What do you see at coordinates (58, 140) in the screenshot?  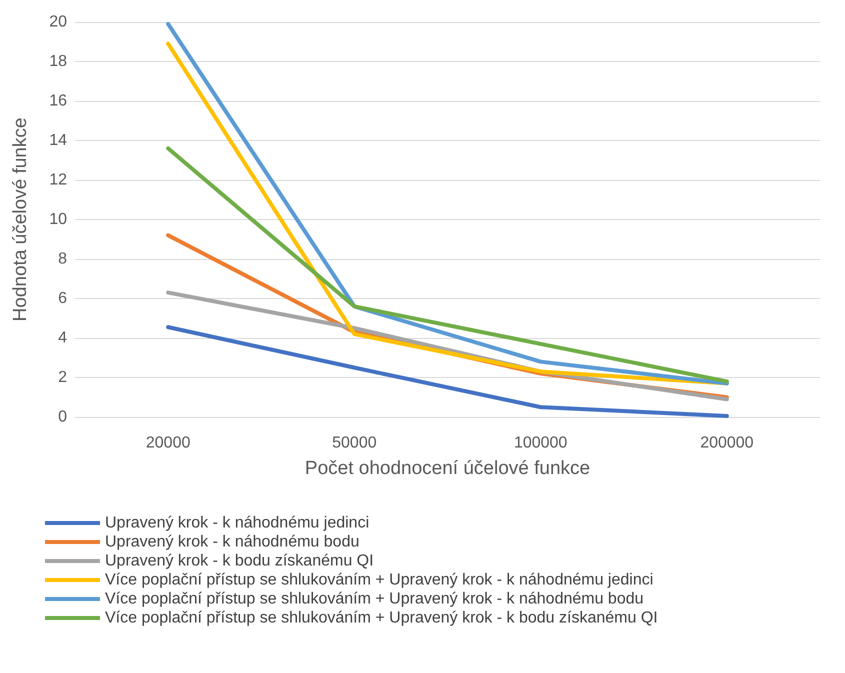 I see `y-tick-label: 14` at bounding box center [58, 140].